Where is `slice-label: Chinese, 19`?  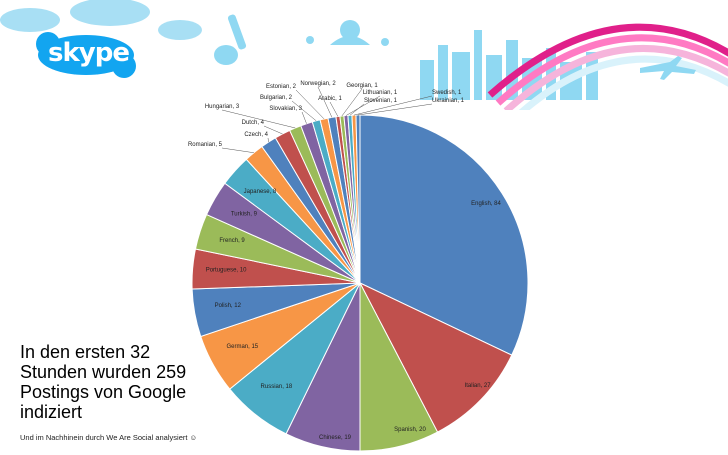 slice-label: Chinese, 19 is located at coordinates (335, 438).